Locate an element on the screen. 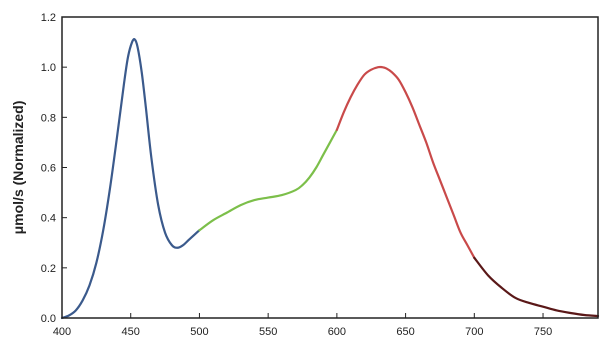 The height and width of the screenshot is (348, 600). y-tick-label: 0.4 is located at coordinates (48, 219).